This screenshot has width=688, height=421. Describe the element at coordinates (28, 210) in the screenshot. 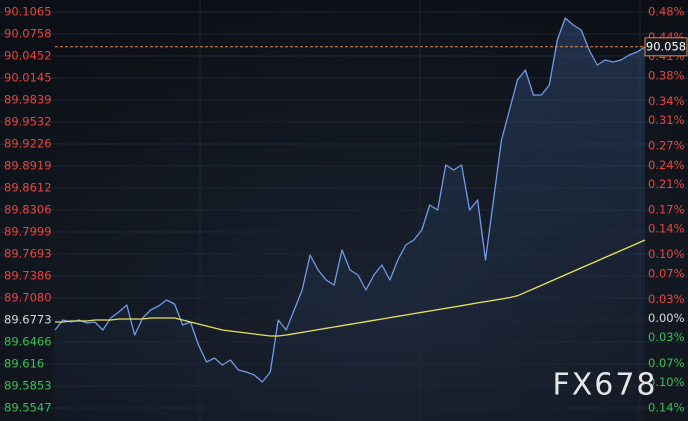

I see `y-tick-label: 89.8306` at that location.